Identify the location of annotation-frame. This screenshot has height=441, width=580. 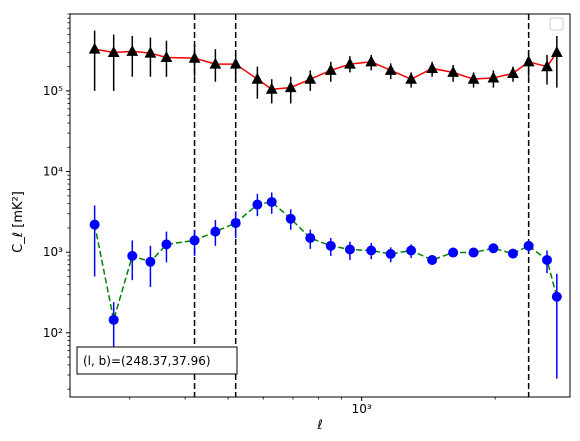
(157, 360).